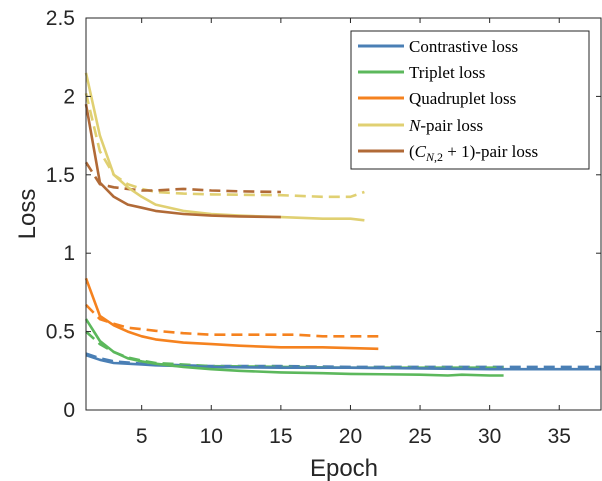 Image resolution: width=602 pixels, height=481 pixels. I want to click on legend-label: Contrastive loss, so click(463, 46).